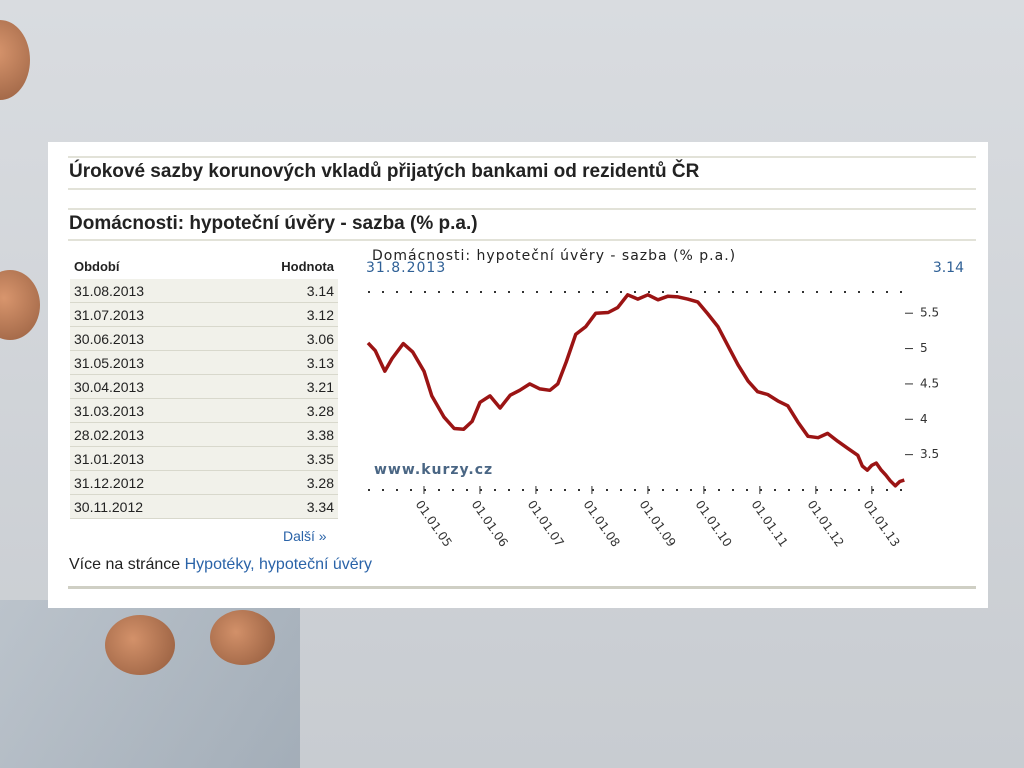 This screenshot has width=1024, height=768. I want to click on table-row: 31.05.2013 3.13, so click(204, 362).